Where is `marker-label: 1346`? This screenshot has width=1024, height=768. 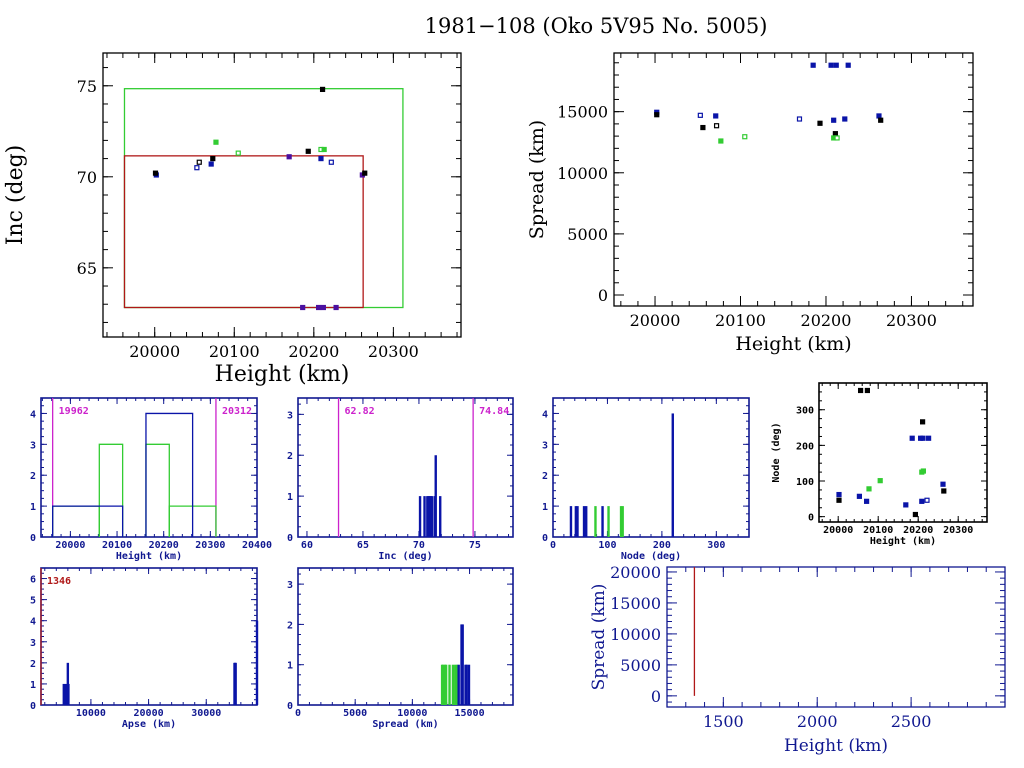
marker-label: 1346 is located at coordinates (59, 581).